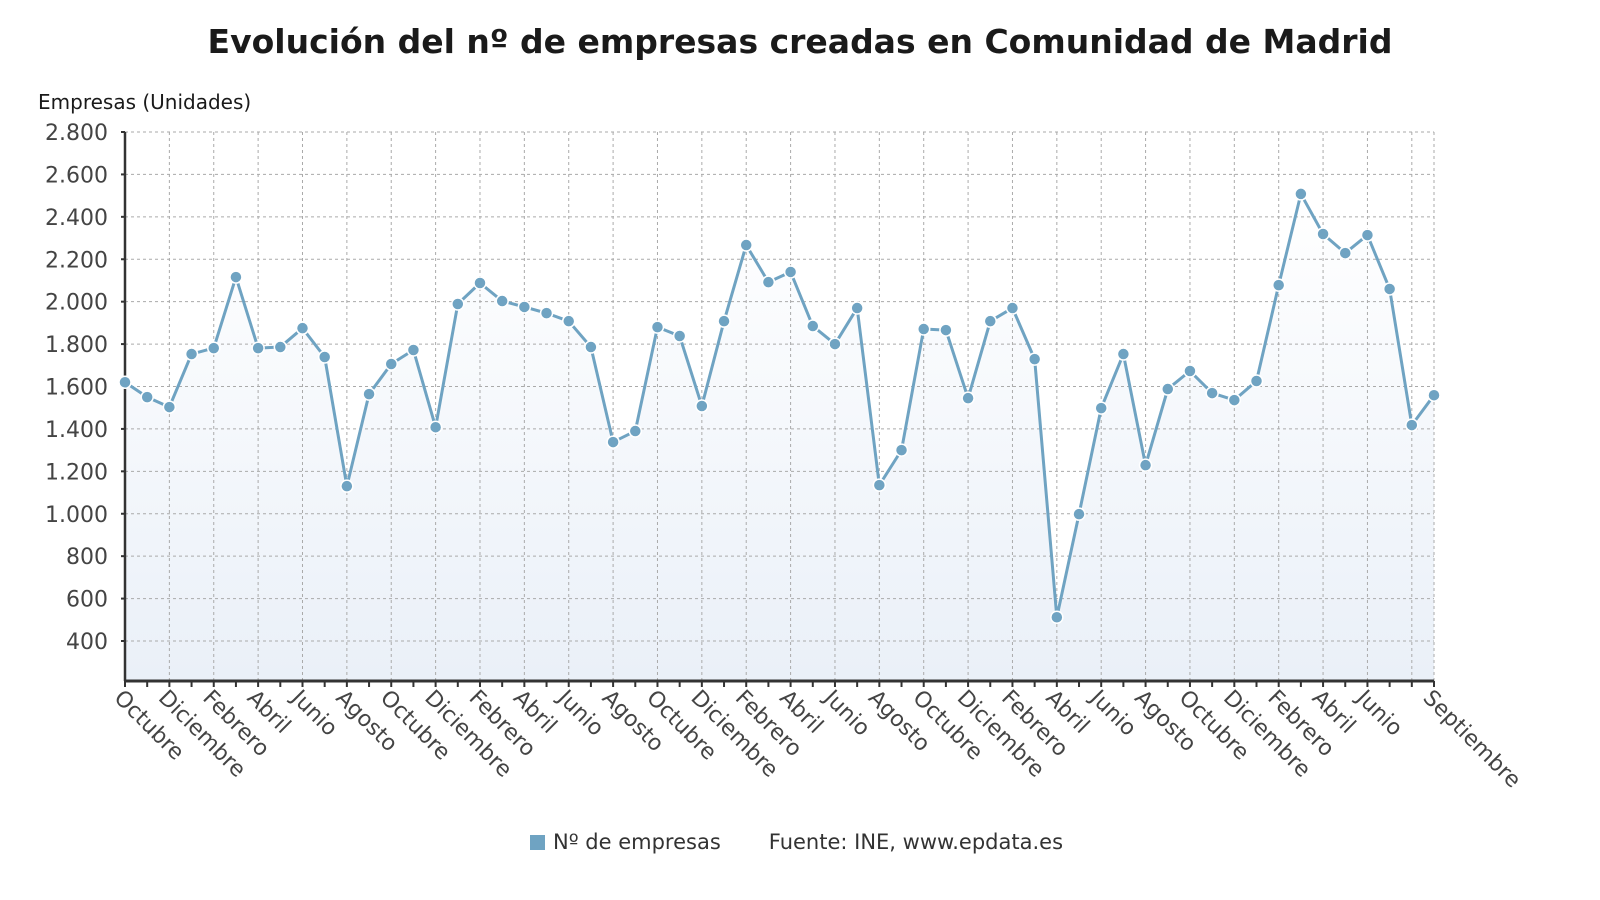 The width and height of the screenshot is (1600, 900). I want to click on y-tick-label: 1.600, so click(76, 388).